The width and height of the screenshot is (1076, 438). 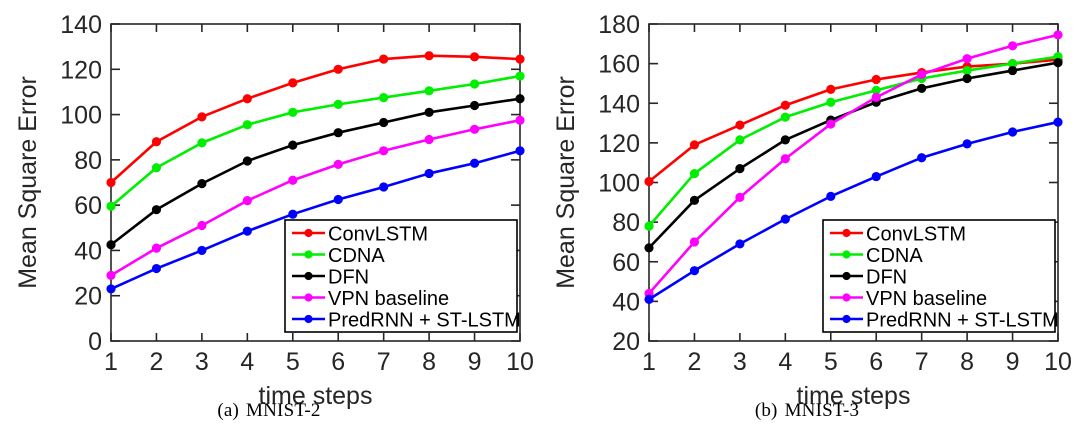 I want to click on caption-index-a: (a), so click(x=228, y=410).